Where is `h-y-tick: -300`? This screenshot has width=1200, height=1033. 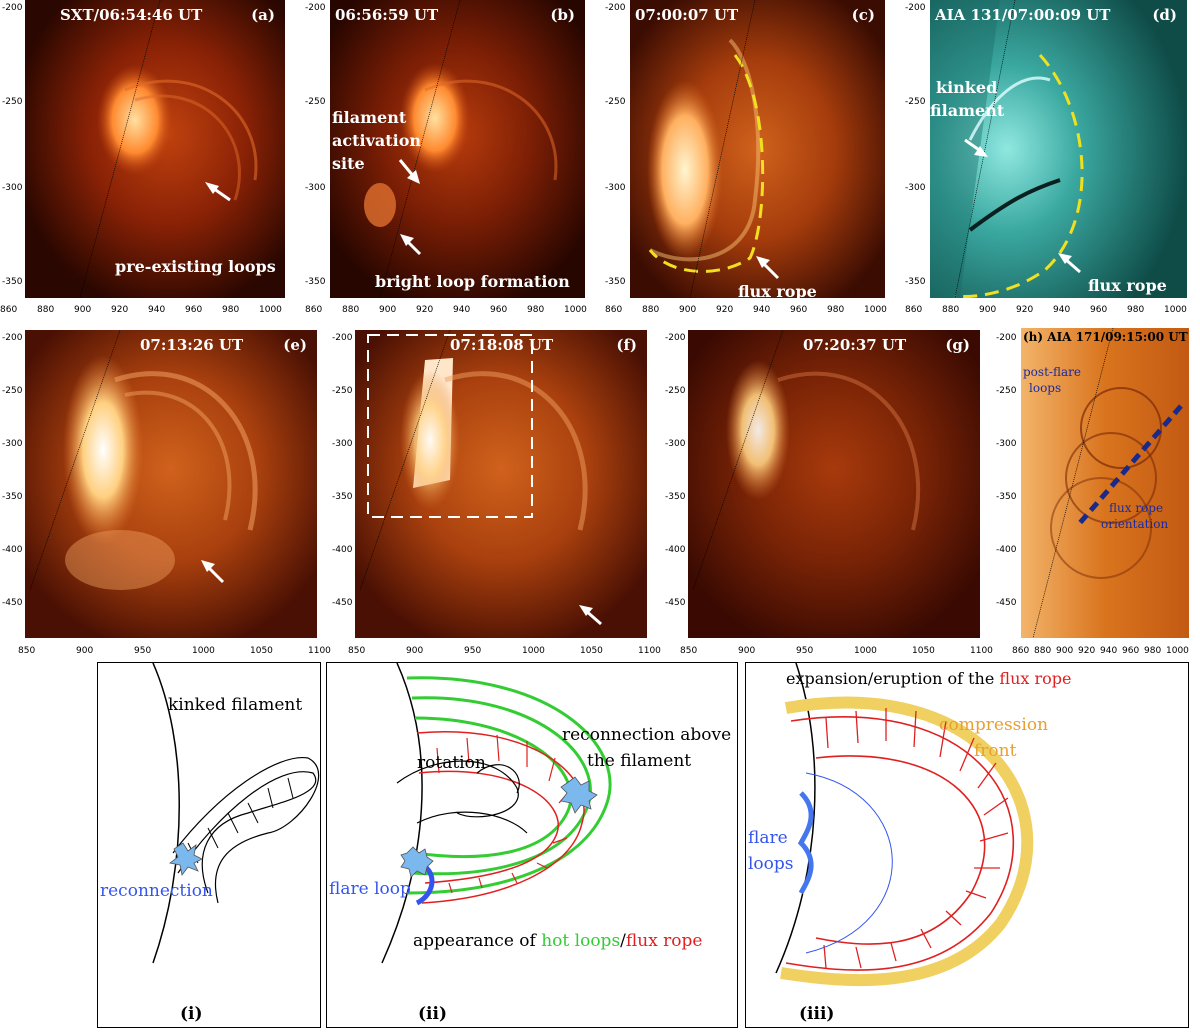 h-y-tick: -300 is located at coordinates (1006, 444).